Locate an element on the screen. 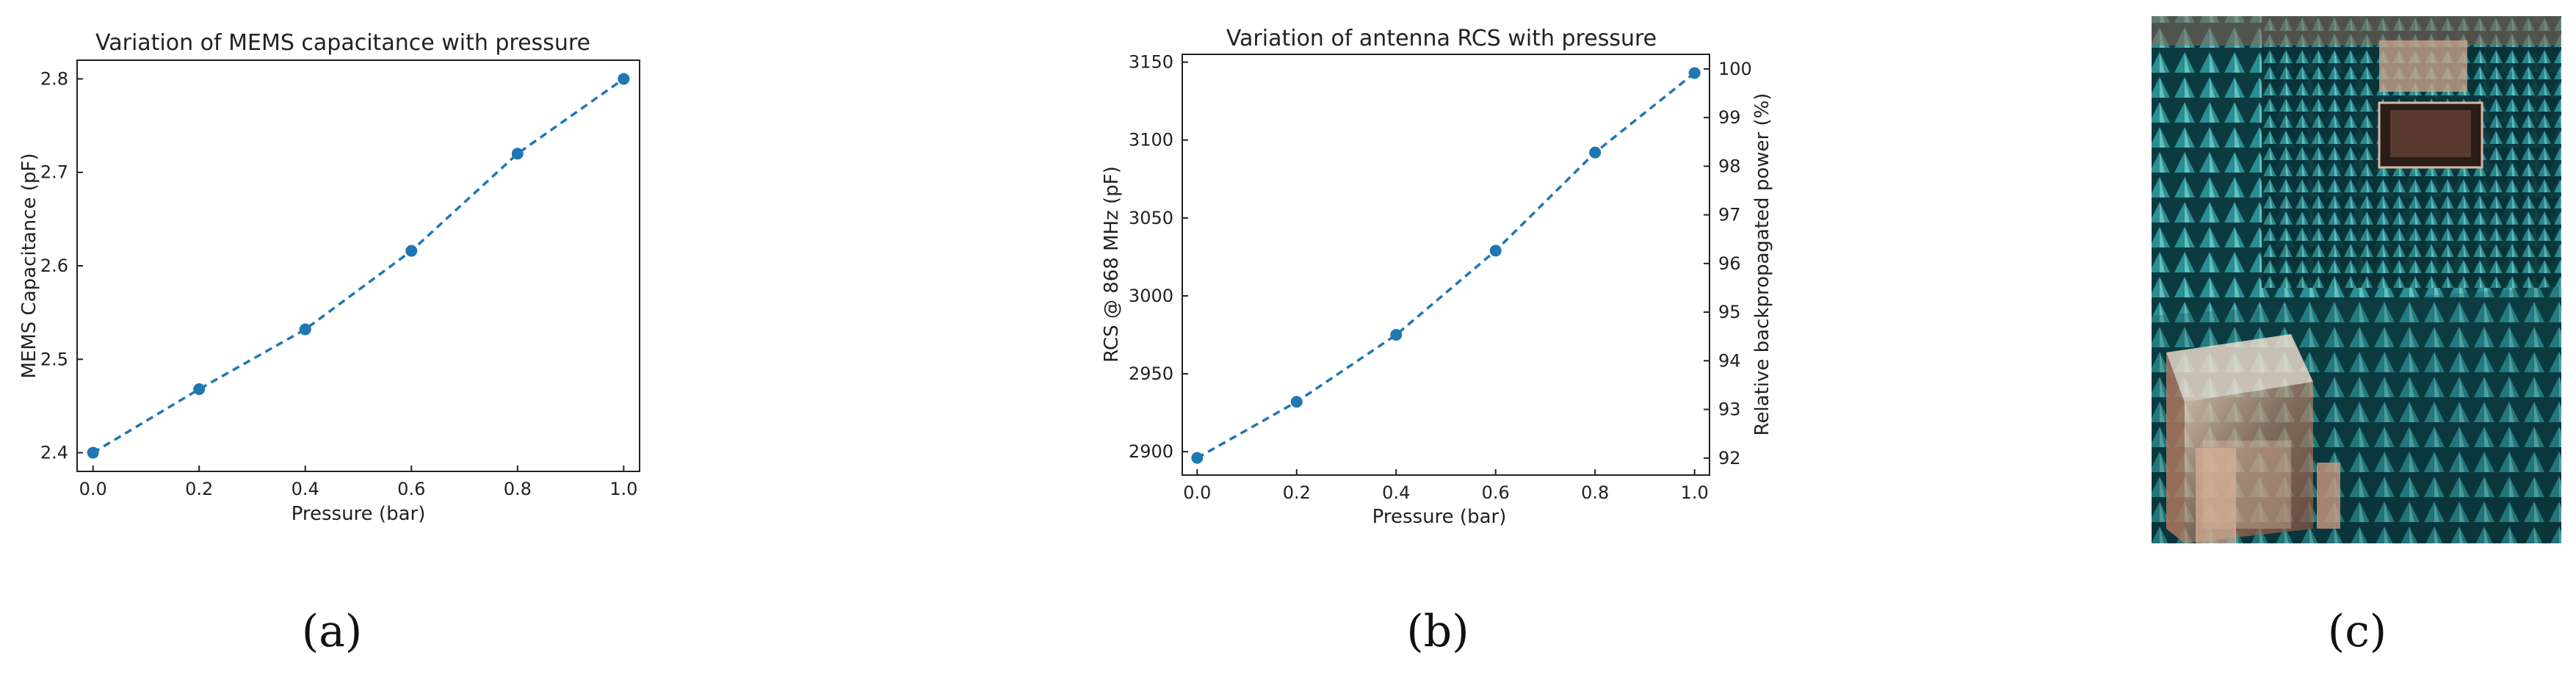  chart-a-series-line is located at coordinates (358, 266).